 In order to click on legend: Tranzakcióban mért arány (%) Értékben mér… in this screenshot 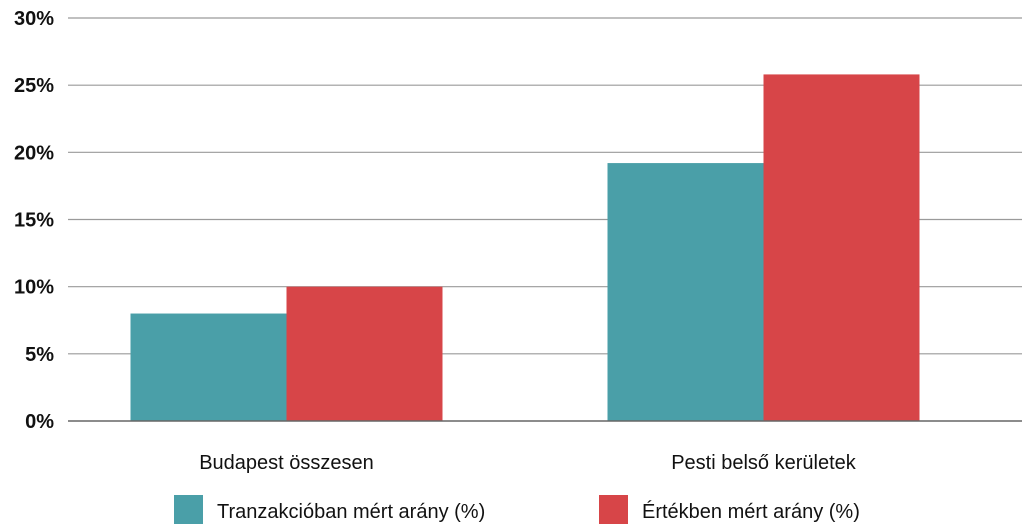, I will do `click(517, 509)`.